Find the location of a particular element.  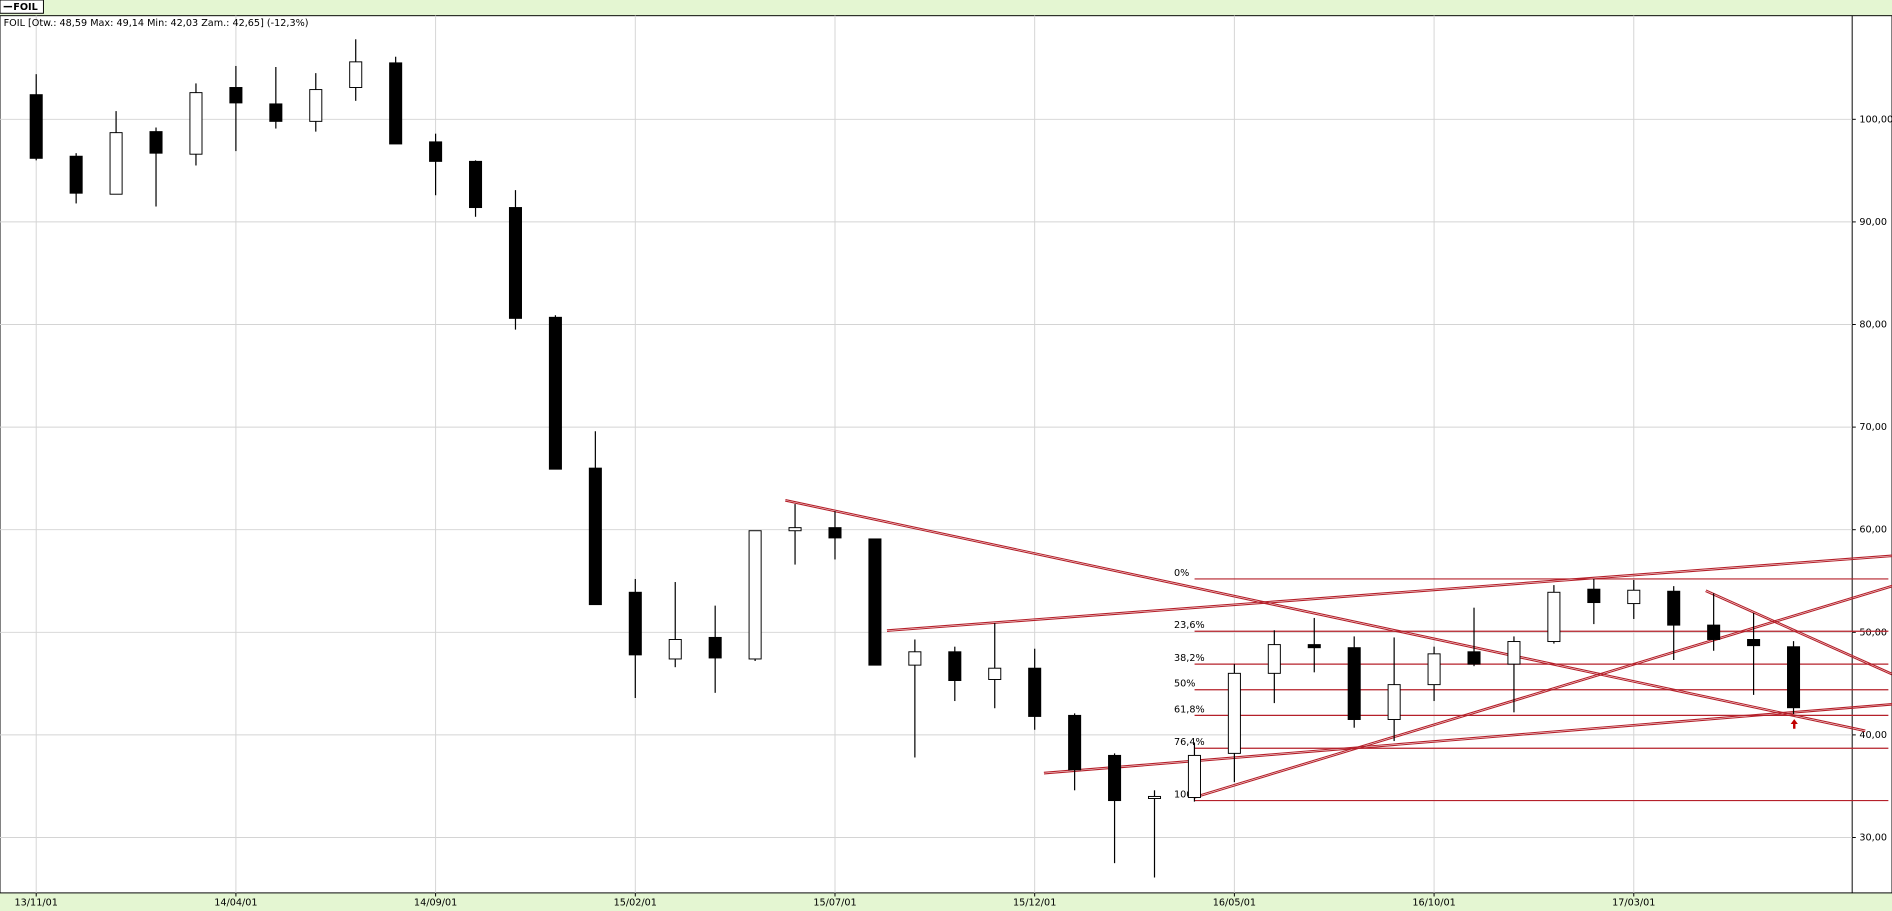

x-tick-label: 14/04/01 is located at coordinates (235, 903).